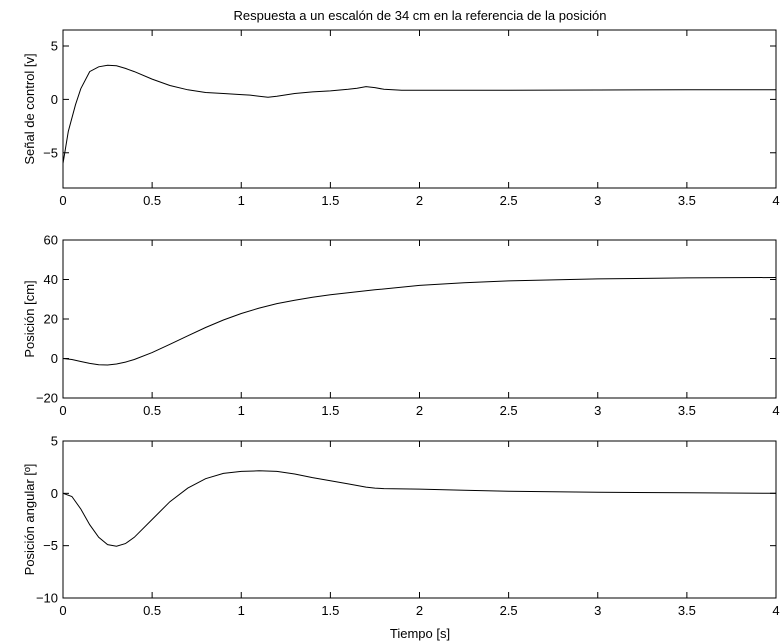 This screenshot has height=641, width=780. Describe the element at coordinates (29, 318) in the screenshot. I see `y-axis-title-position: Posición [cm]` at that location.